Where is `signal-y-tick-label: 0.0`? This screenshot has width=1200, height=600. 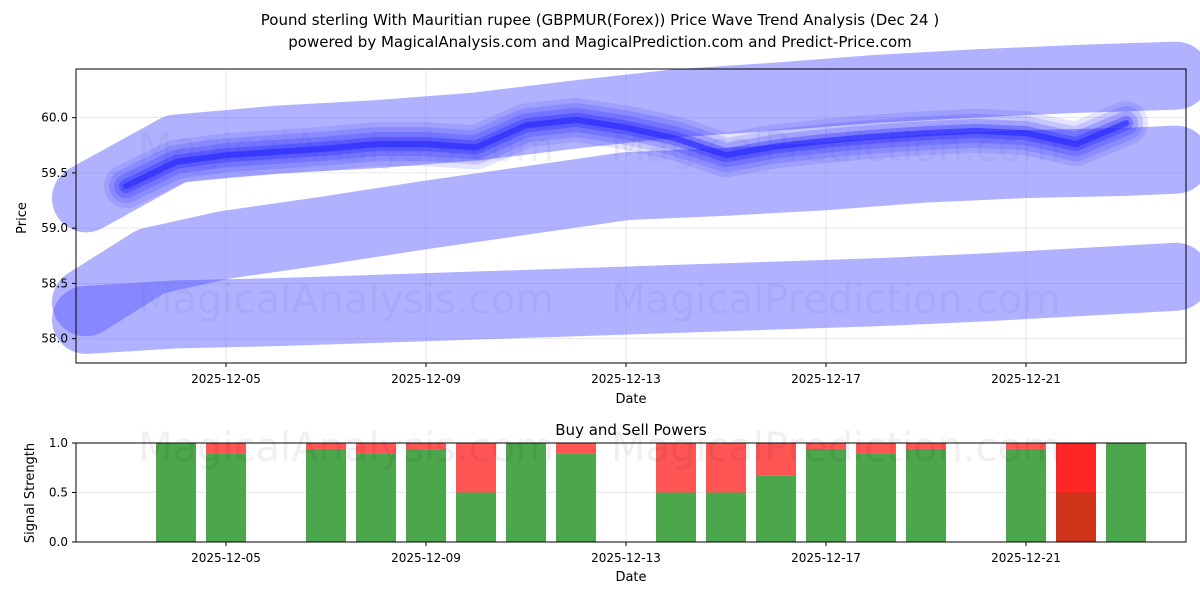 signal-y-tick-label: 0.0 is located at coordinates (58, 542).